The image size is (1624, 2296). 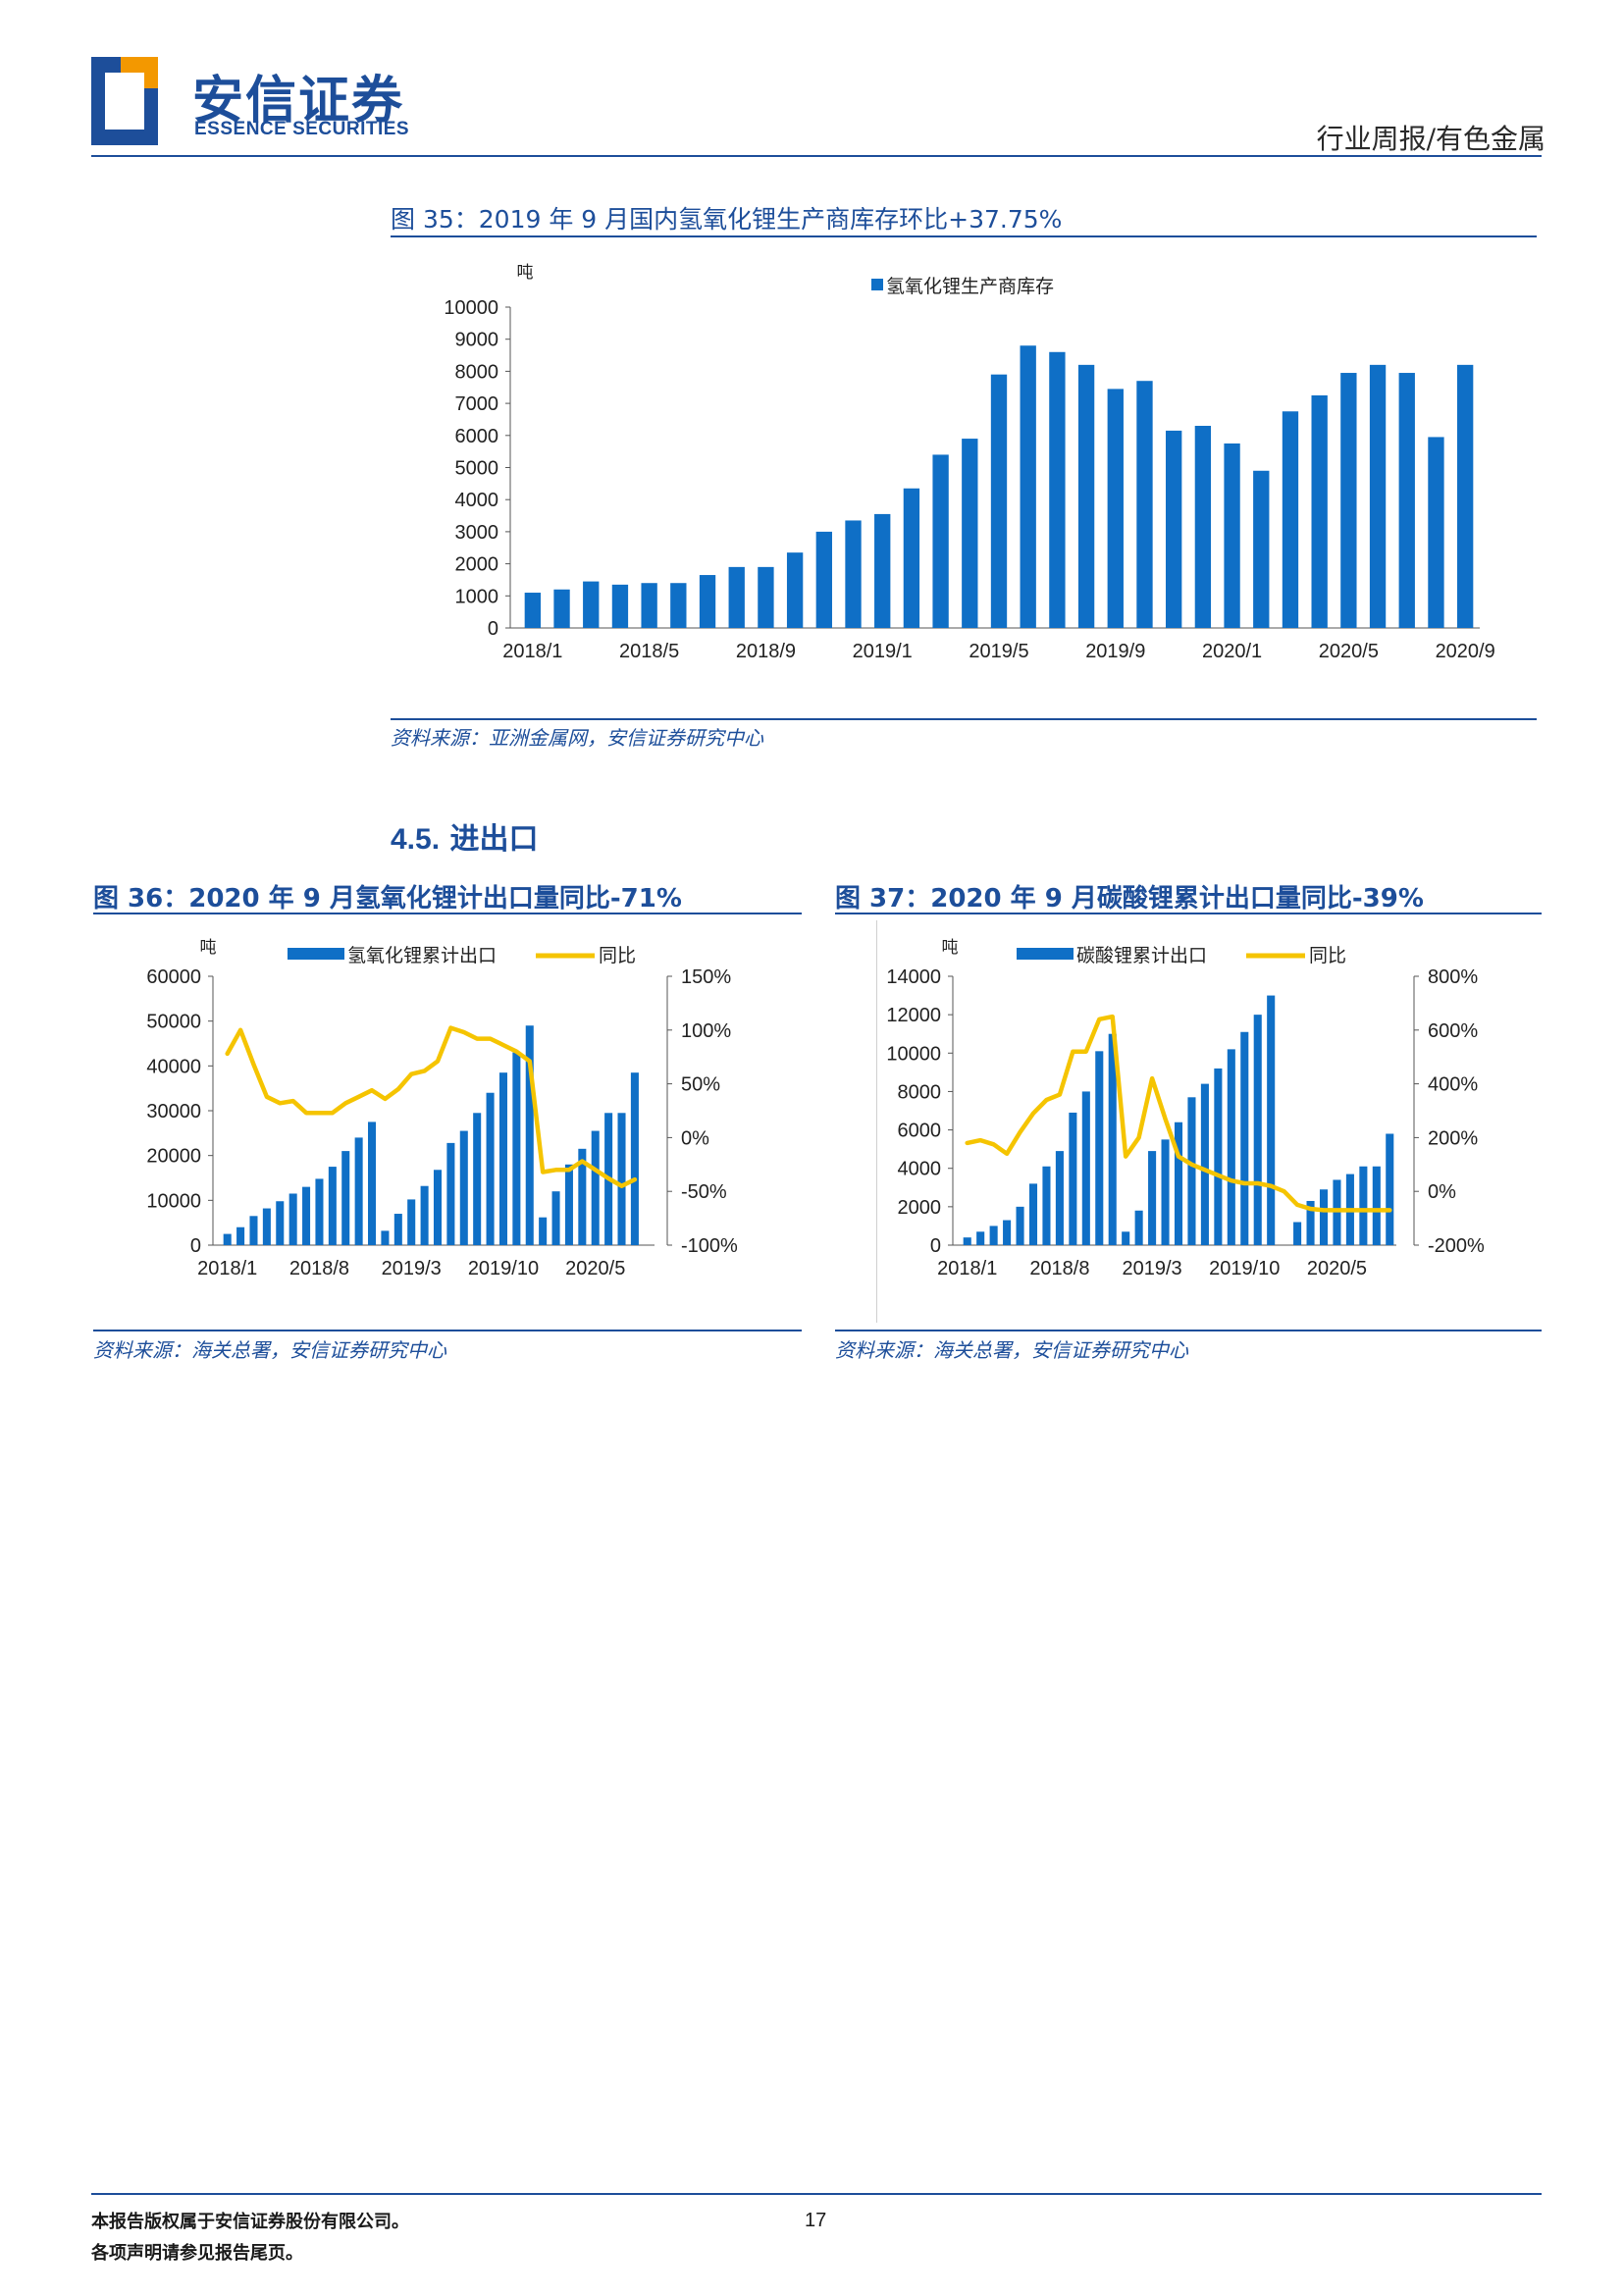 What do you see at coordinates (1011, 1350) in the screenshot?
I see `figure-37-source: 资料来源：海关总署，安信证券研究中心` at bounding box center [1011, 1350].